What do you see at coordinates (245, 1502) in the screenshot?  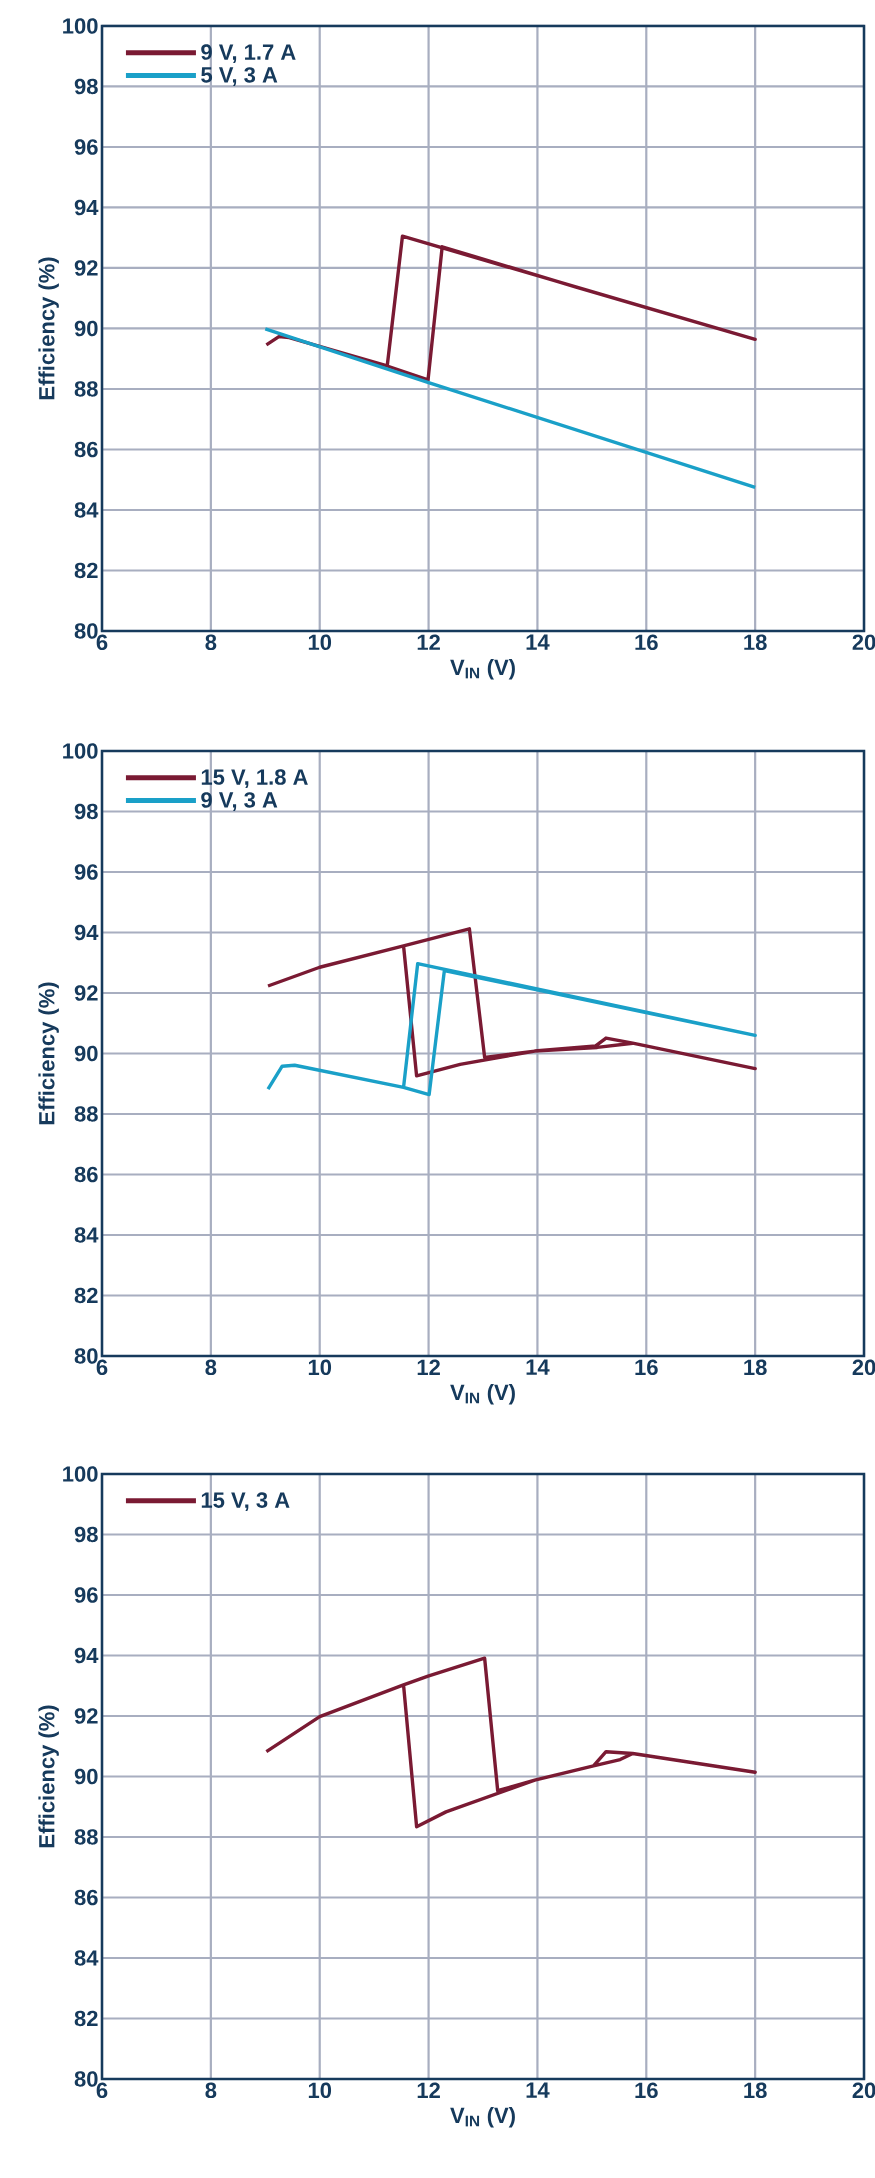 I see `legend-label: 15 V, 3 A` at bounding box center [245, 1502].